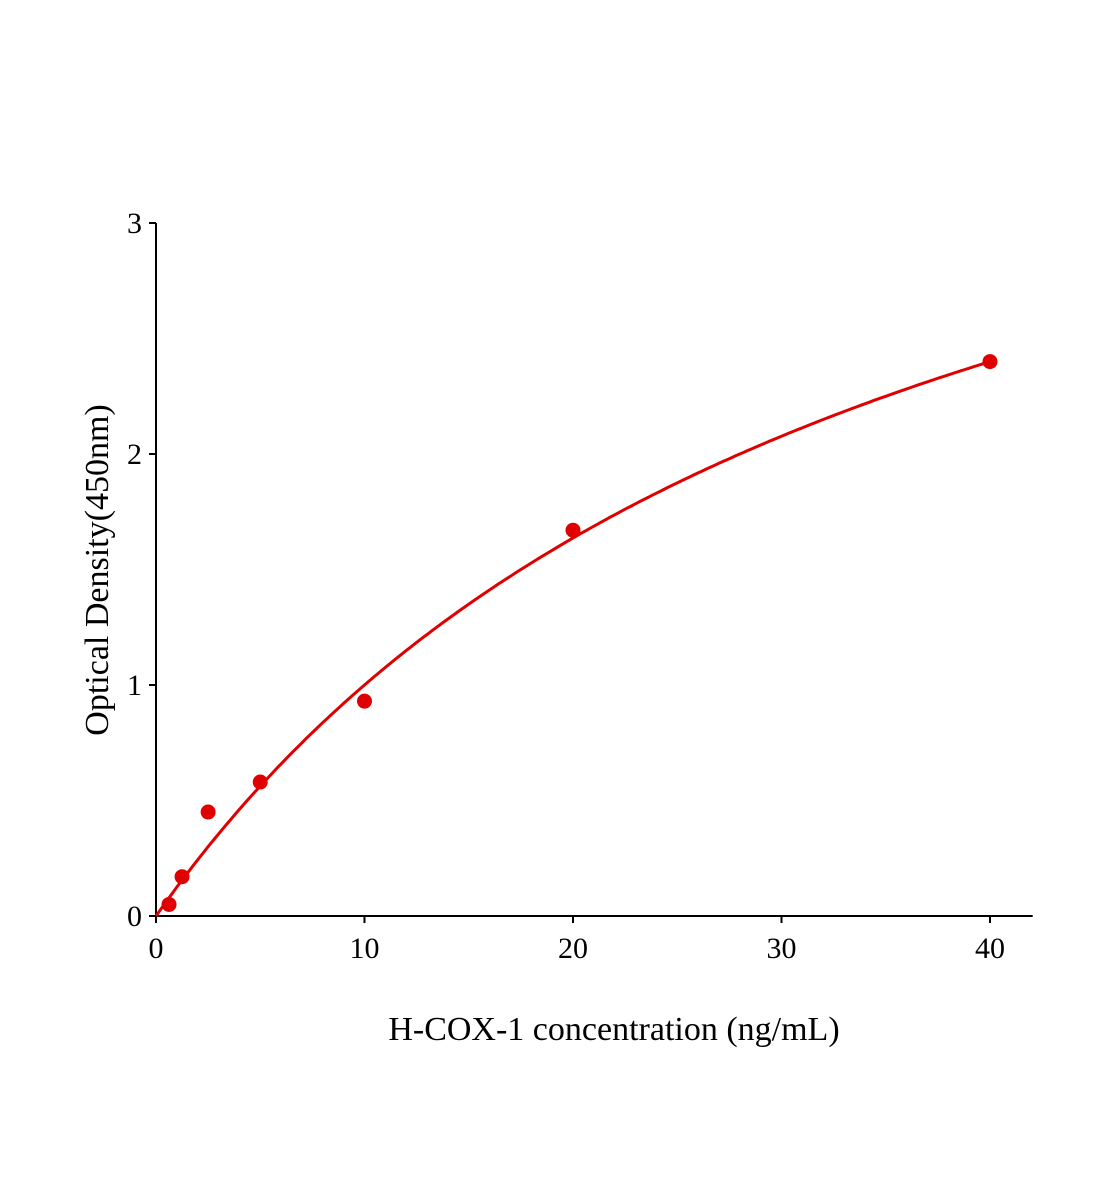 The image size is (1104, 1200). What do you see at coordinates (134, 223) in the screenshot?
I see `y-tick-label: 3` at bounding box center [134, 223].